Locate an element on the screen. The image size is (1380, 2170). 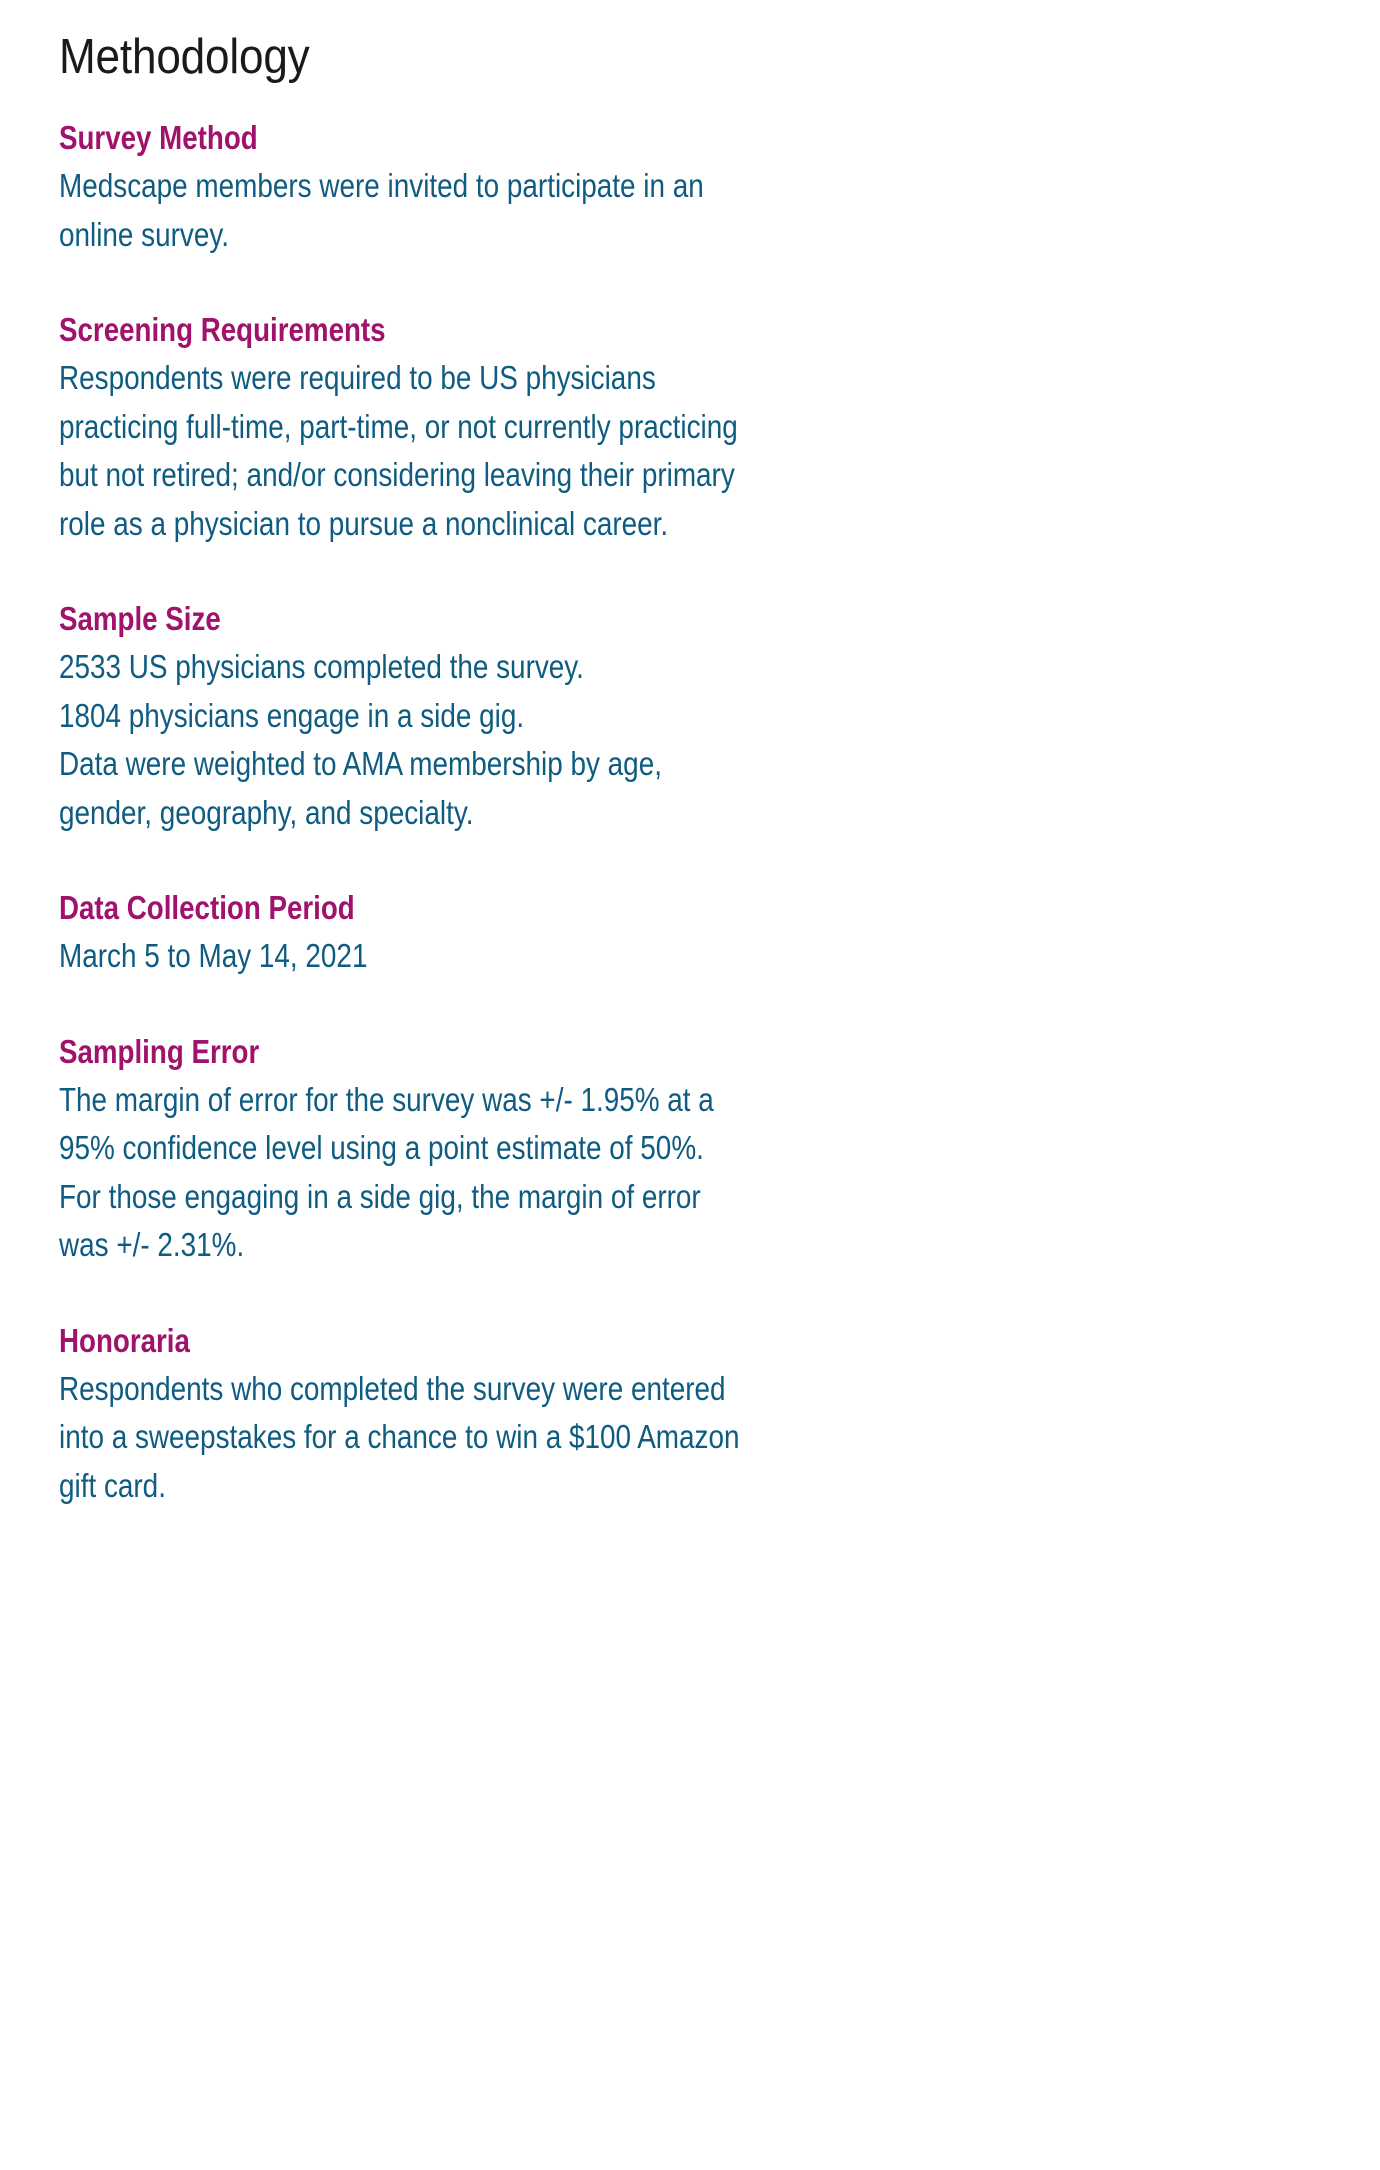
section-body-line: March 5 to May 14, 2021 is located at coordinates (213, 955).